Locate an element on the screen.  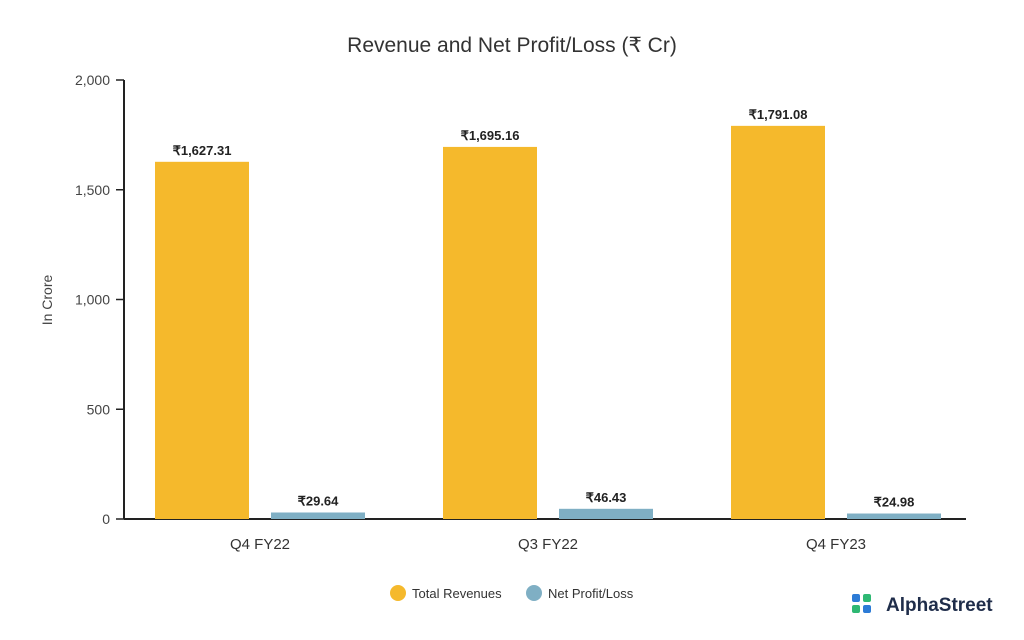
brand-logo: AlphaStreet is located at coordinates (922, 605).